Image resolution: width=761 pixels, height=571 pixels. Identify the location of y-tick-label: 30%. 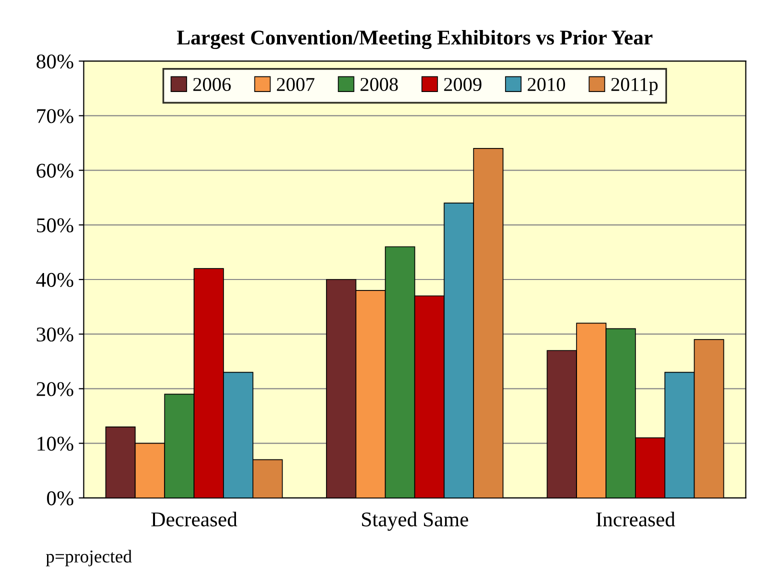
(55, 334).